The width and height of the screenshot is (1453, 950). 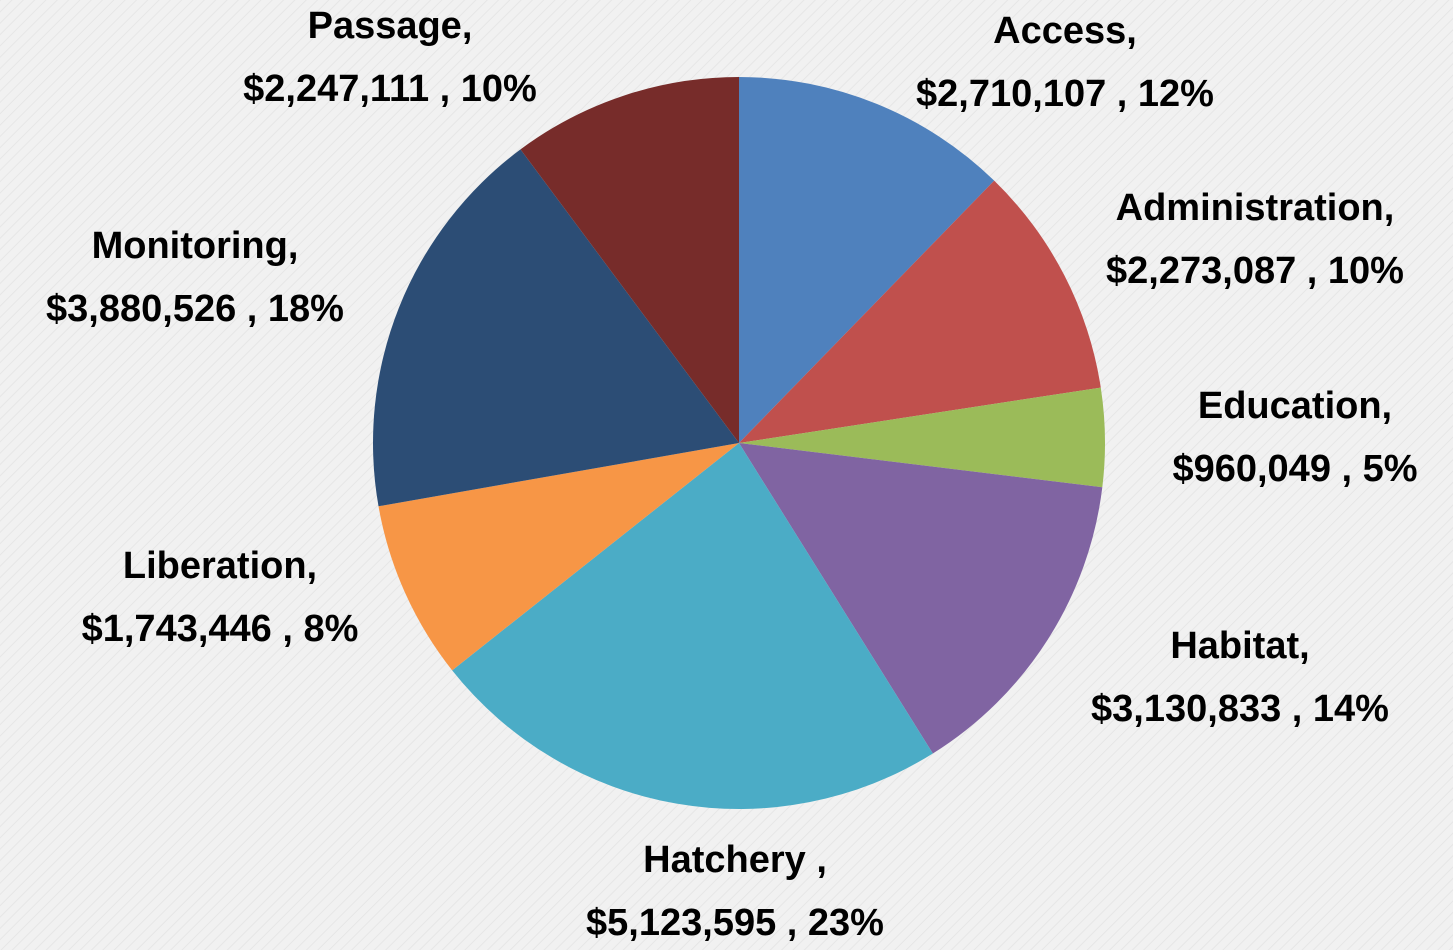 I want to click on slice-category-label: Liberation,, so click(x=220, y=566).